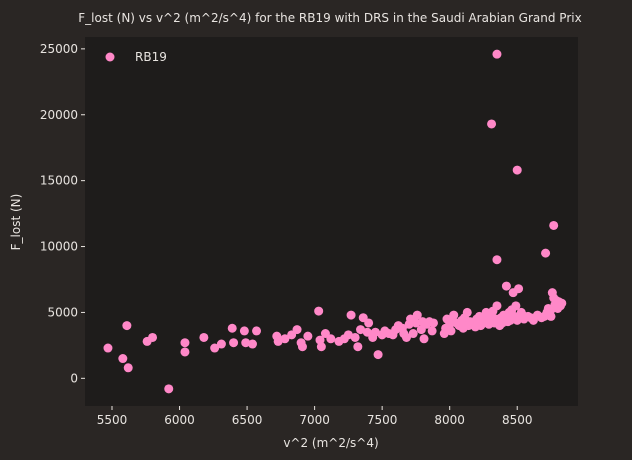 The height and width of the screenshot is (460, 632). What do you see at coordinates (16, 222) in the screenshot?
I see `y-axis-label: F_lost (N)` at bounding box center [16, 222].